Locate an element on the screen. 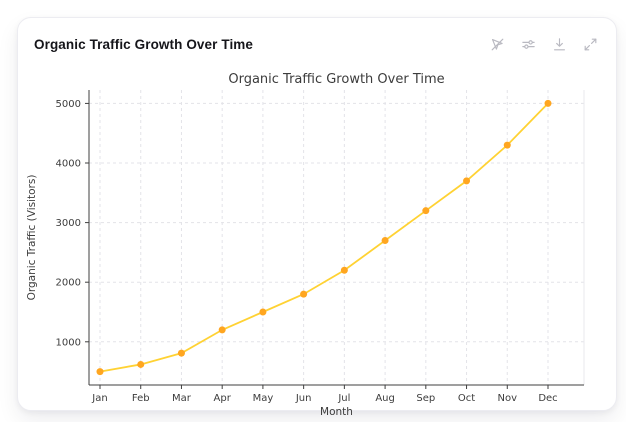  pointer-off-button is located at coordinates (497, 44).